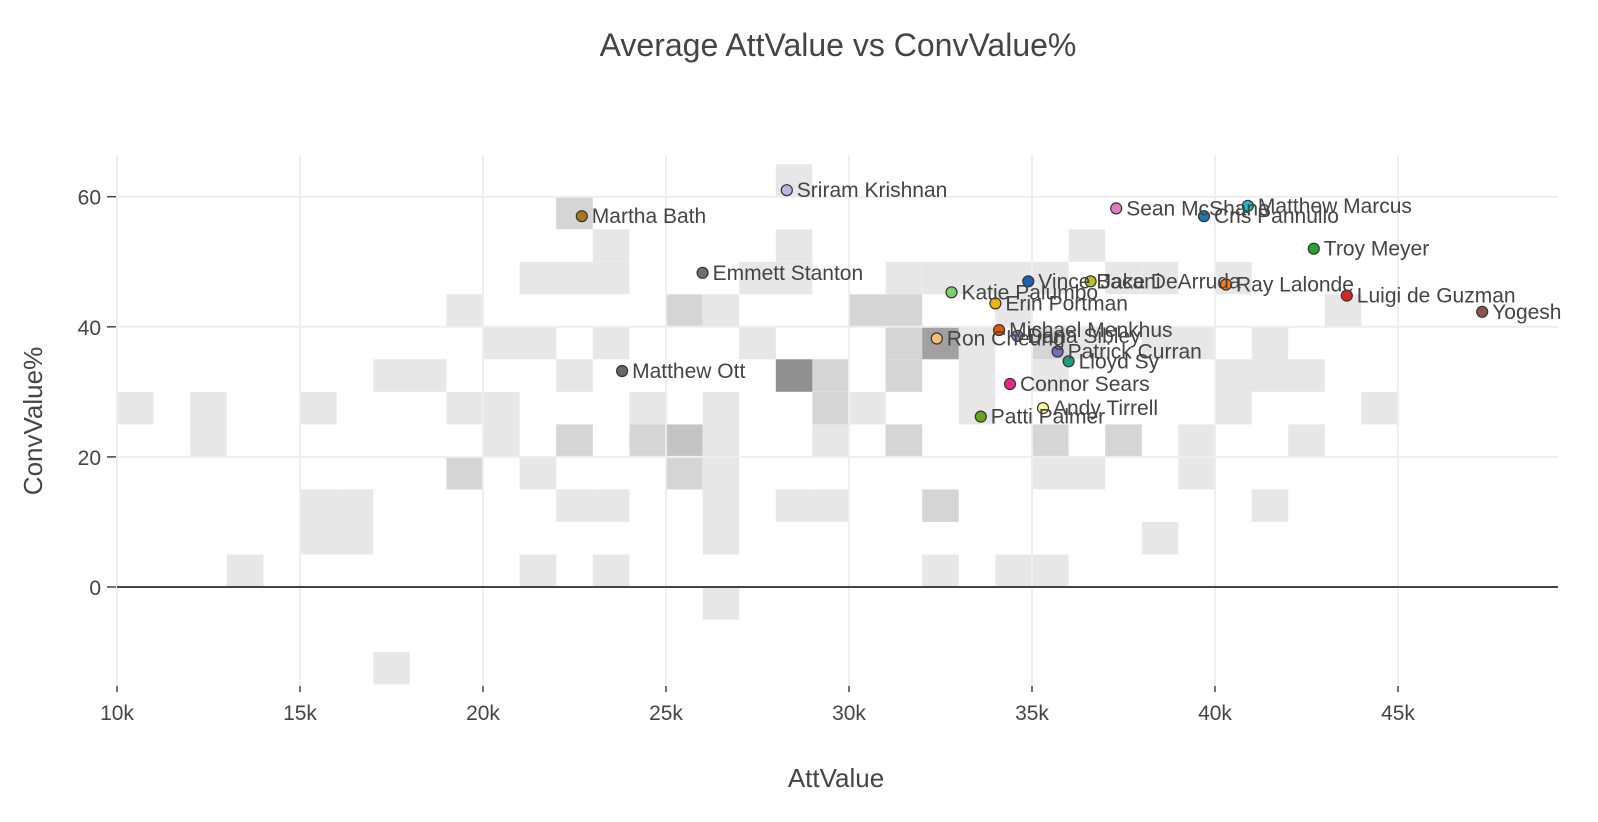 The height and width of the screenshot is (822, 1598). Describe the element at coordinates (1085, 384) in the screenshot. I see `point-label: Connor Sears` at that location.